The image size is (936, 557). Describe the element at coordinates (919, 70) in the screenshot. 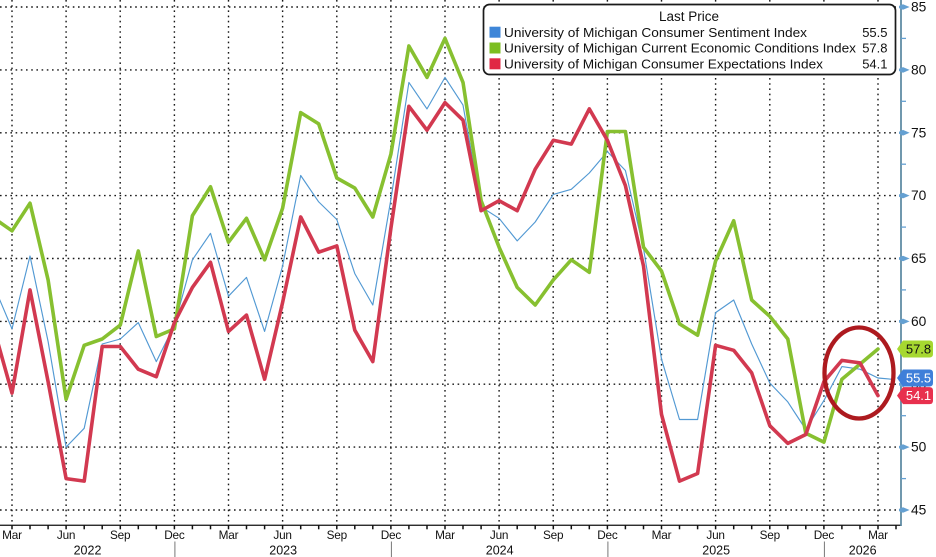

I see `svg-text: 80` at that location.